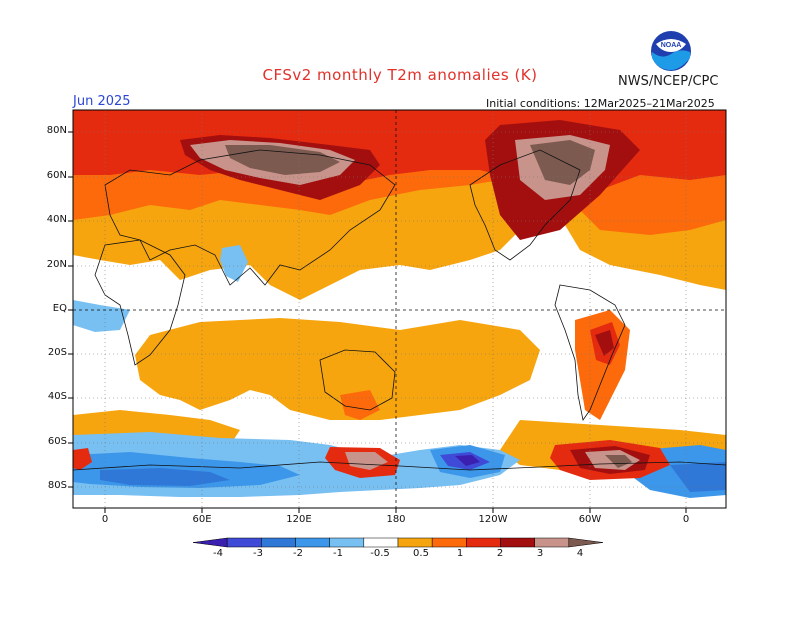  What do you see at coordinates (500, 553) in the screenshot?
I see `colorbar-label-2: 2` at bounding box center [500, 553].